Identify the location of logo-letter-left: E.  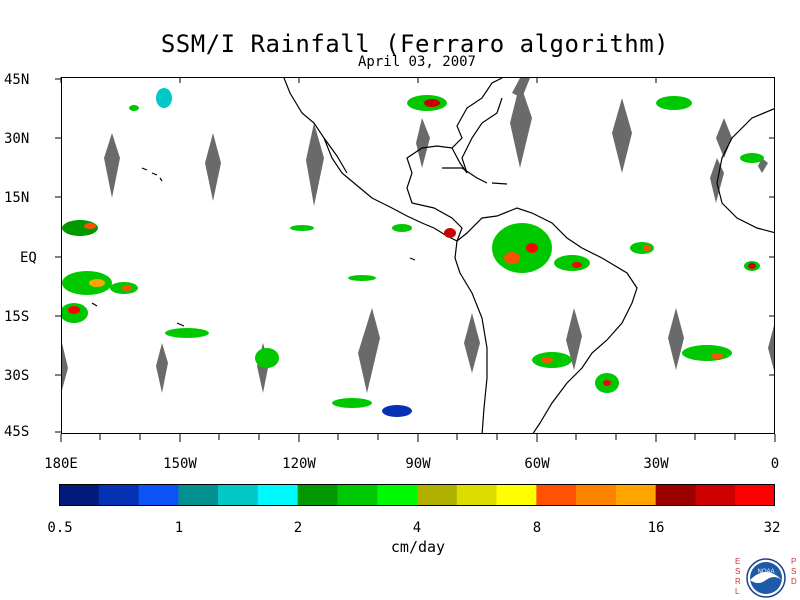
(737, 561).